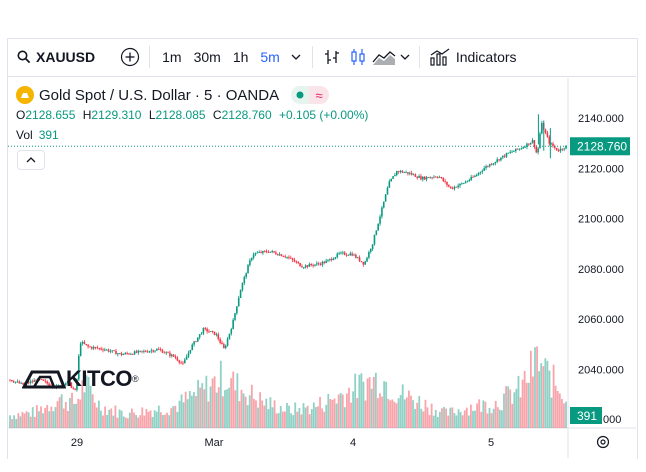 The width and height of the screenshot is (646, 472). Describe the element at coordinates (66, 57) in the screenshot. I see `symbol-label: XAUUSD` at that location.